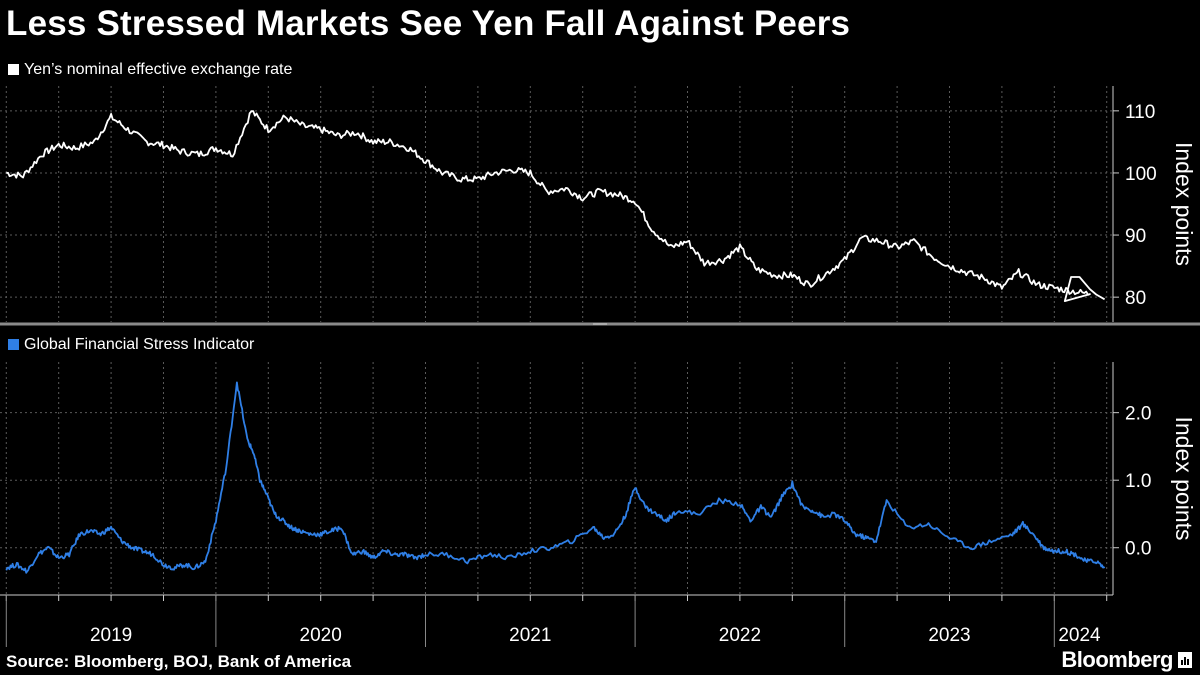 This screenshot has height=675, width=1200. What do you see at coordinates (1138, 414) in the screenshot?
I see `y-tick-label: 2.0` at bounding box center [1138, 414].